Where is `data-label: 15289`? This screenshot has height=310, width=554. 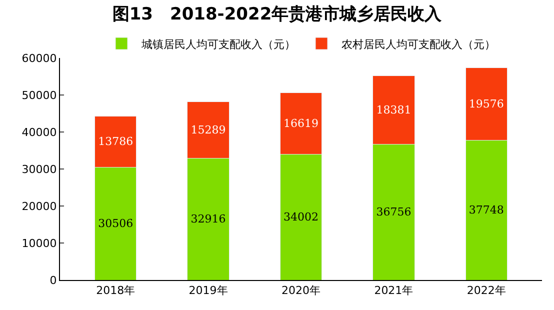 data-label: 15289 is located at coordinates (208, 129).